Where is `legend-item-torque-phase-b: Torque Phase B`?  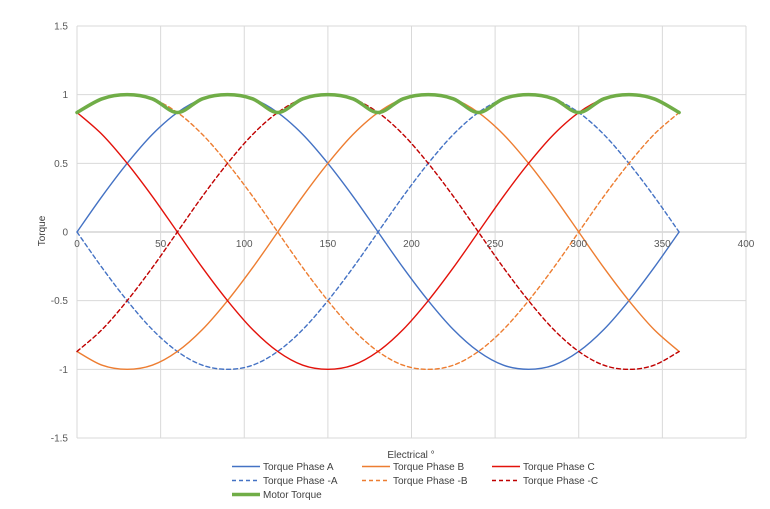
legend-item-torque-phase-b: Torque Phase B is located at coordinates (413, 467).